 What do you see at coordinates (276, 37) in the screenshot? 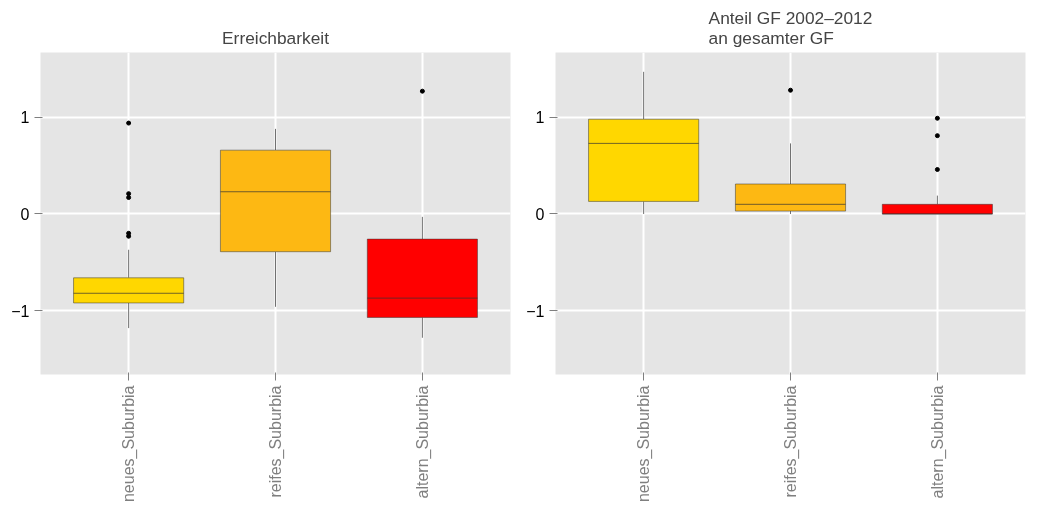
I see `chart-title: Erreichbarkeit` at bounding box center [276, 37].